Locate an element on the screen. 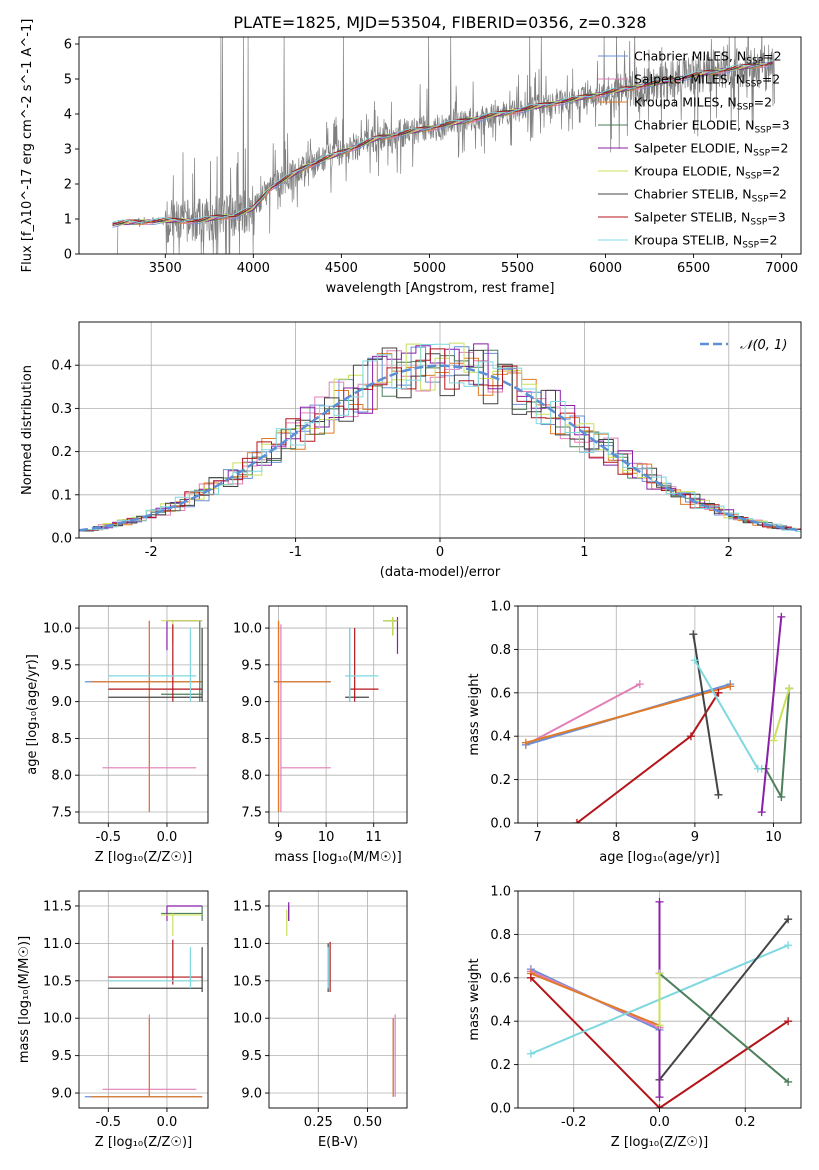 The height and width of the screenshot is (1170, 819). y-axis-label: age [log₁₀(age/yr)] is located at coordinates (32, 714).